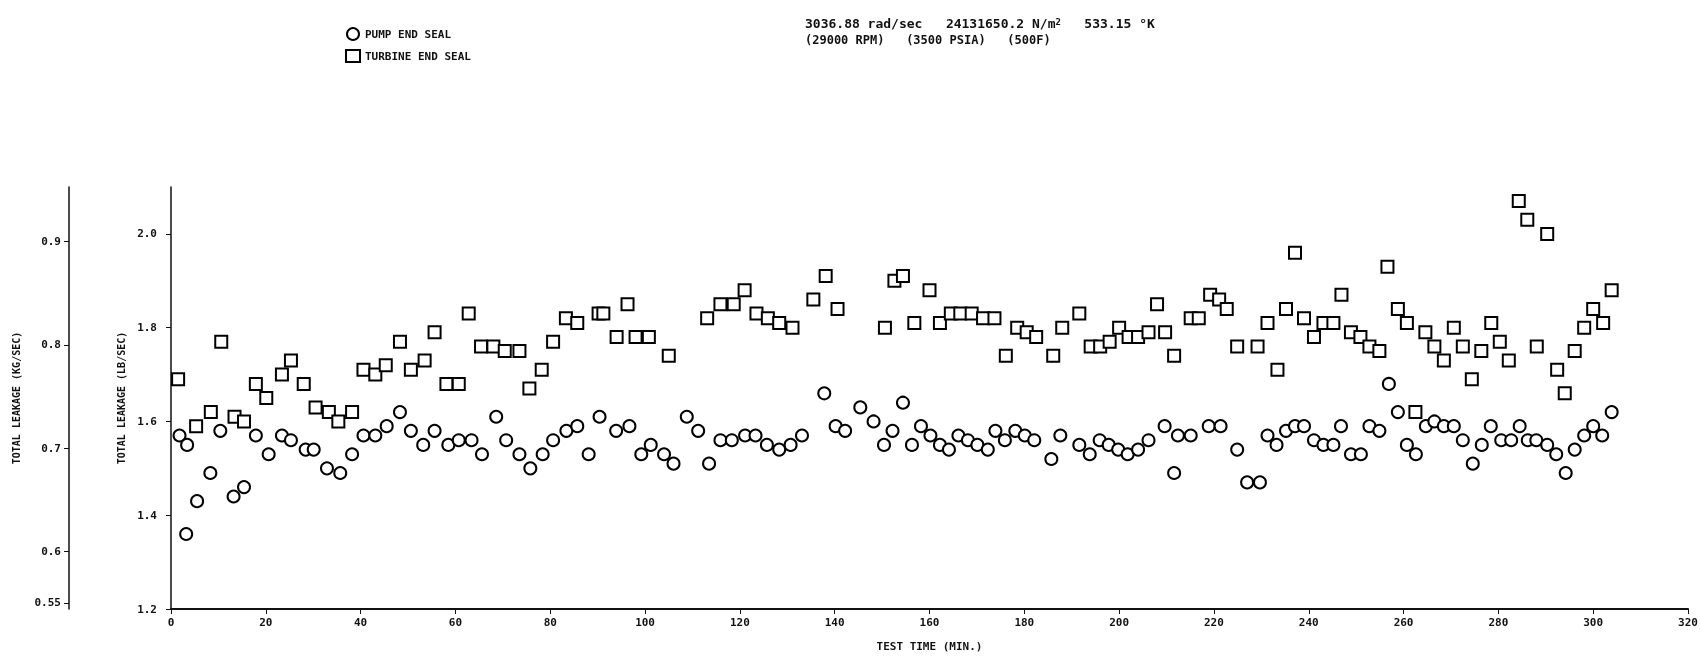  Describe the element at coordinates (929, 622) in the screenshot. I see `x-tick-label: 160` at that location.